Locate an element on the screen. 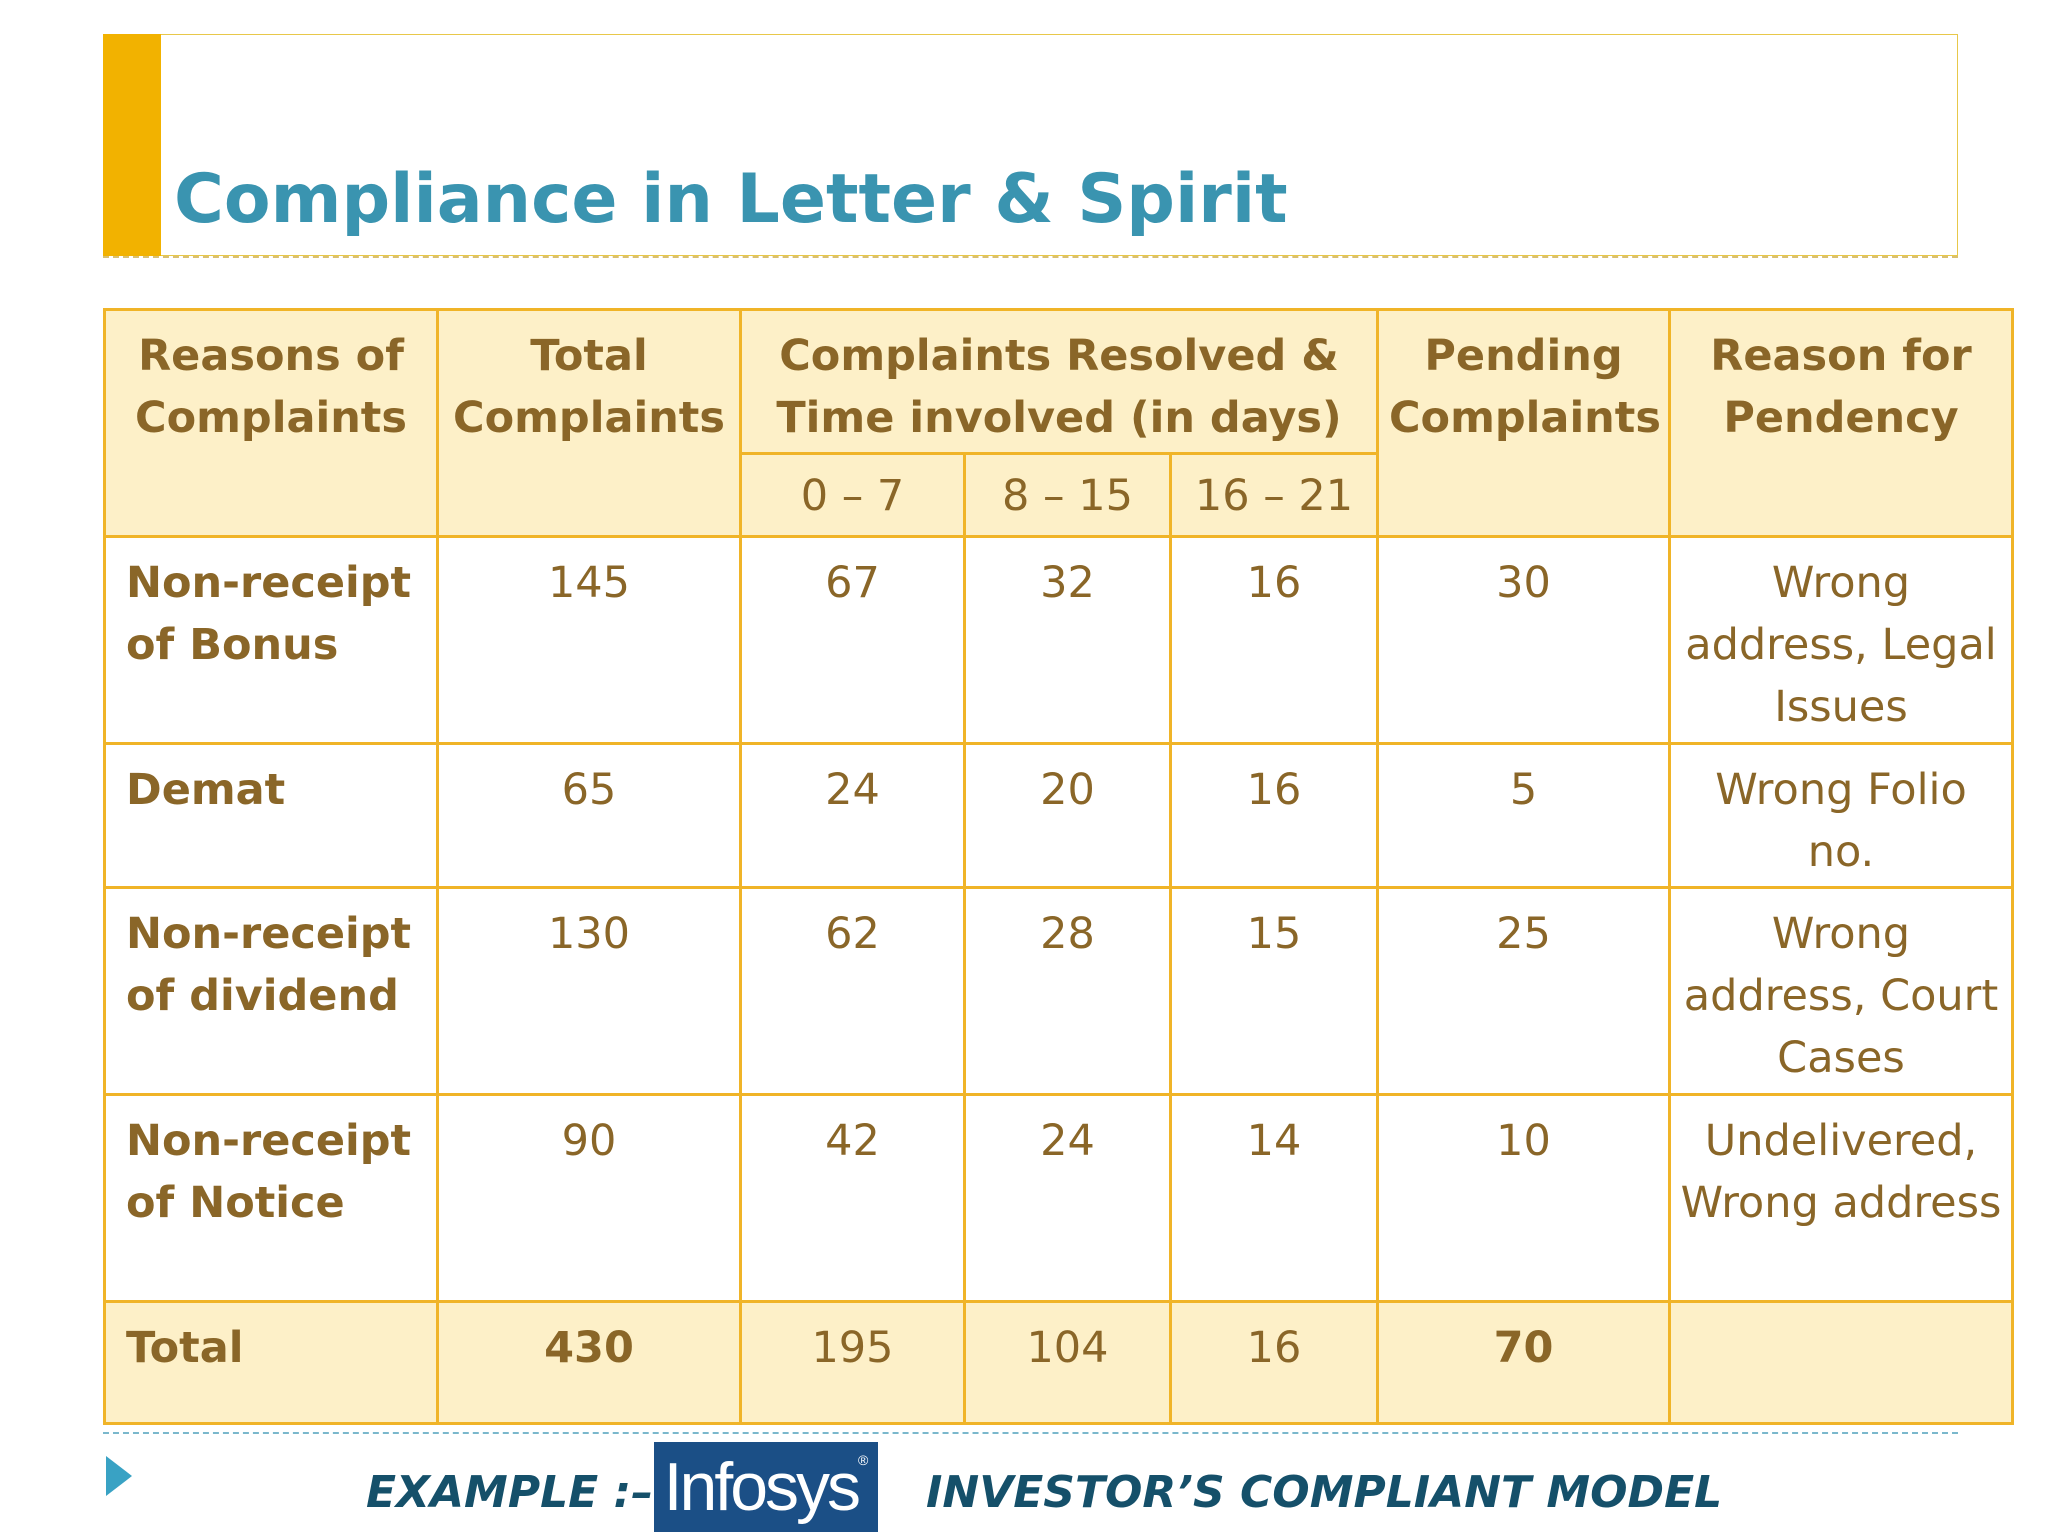 Image resolution: width=2048 pixels, height=1536 pixels. row-total: 130 is located at coordinates (589, 991).